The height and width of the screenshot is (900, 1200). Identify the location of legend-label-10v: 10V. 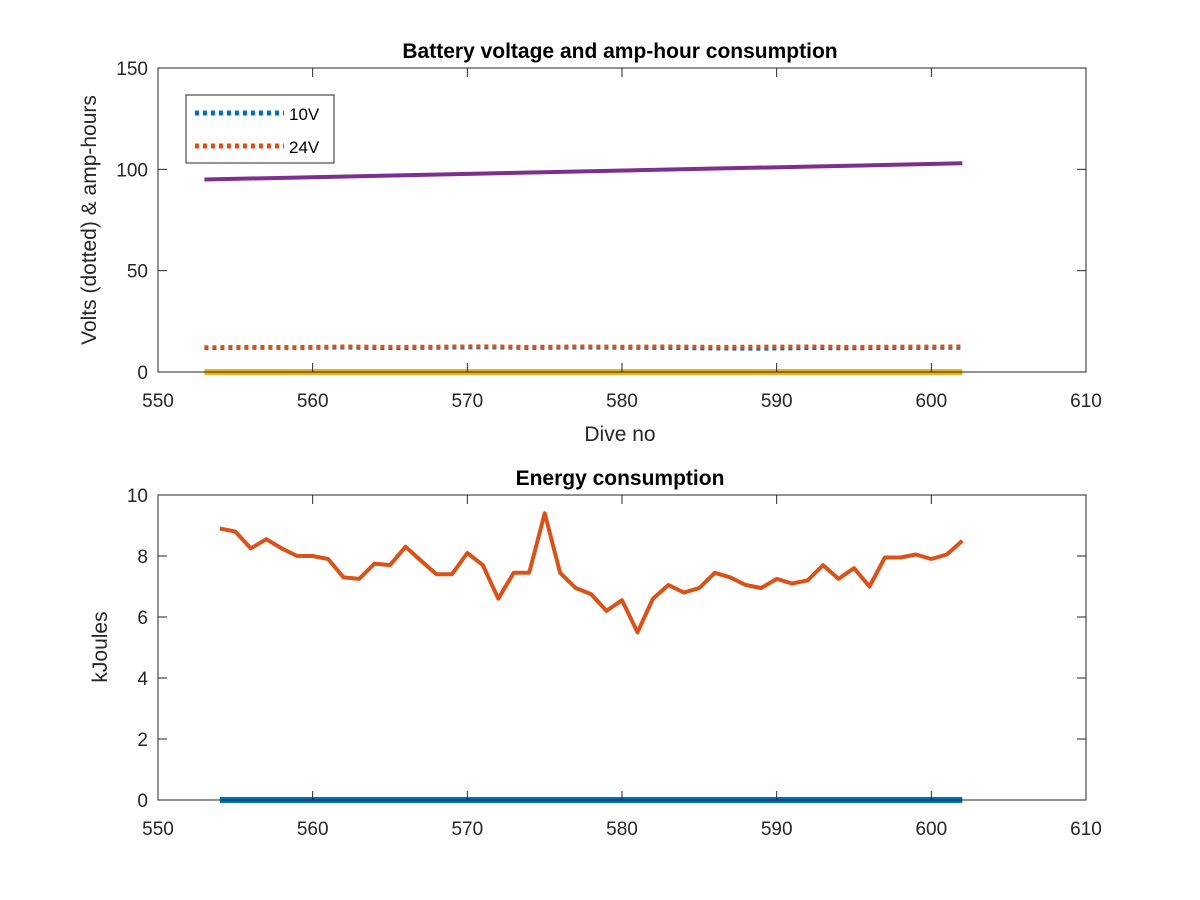
(304, 114).